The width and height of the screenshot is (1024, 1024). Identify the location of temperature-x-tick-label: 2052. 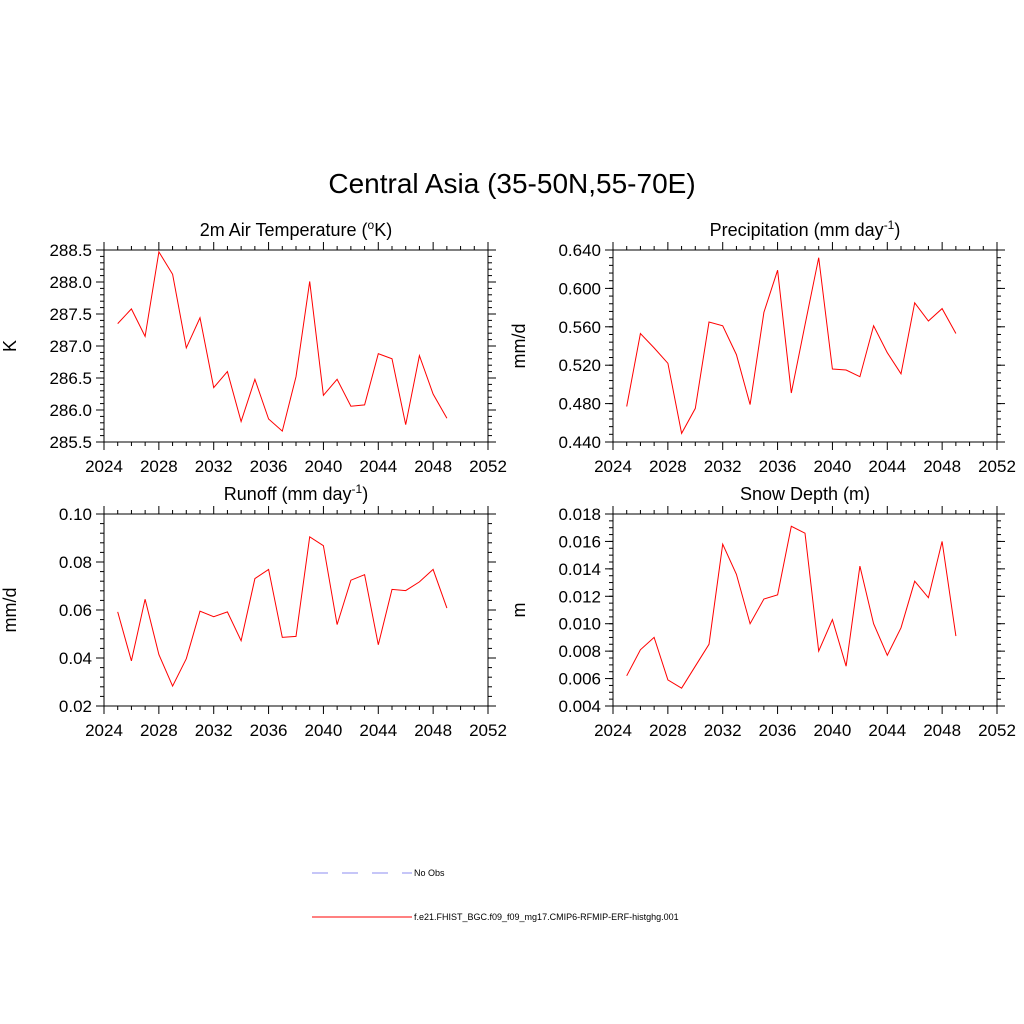
(488, 466).